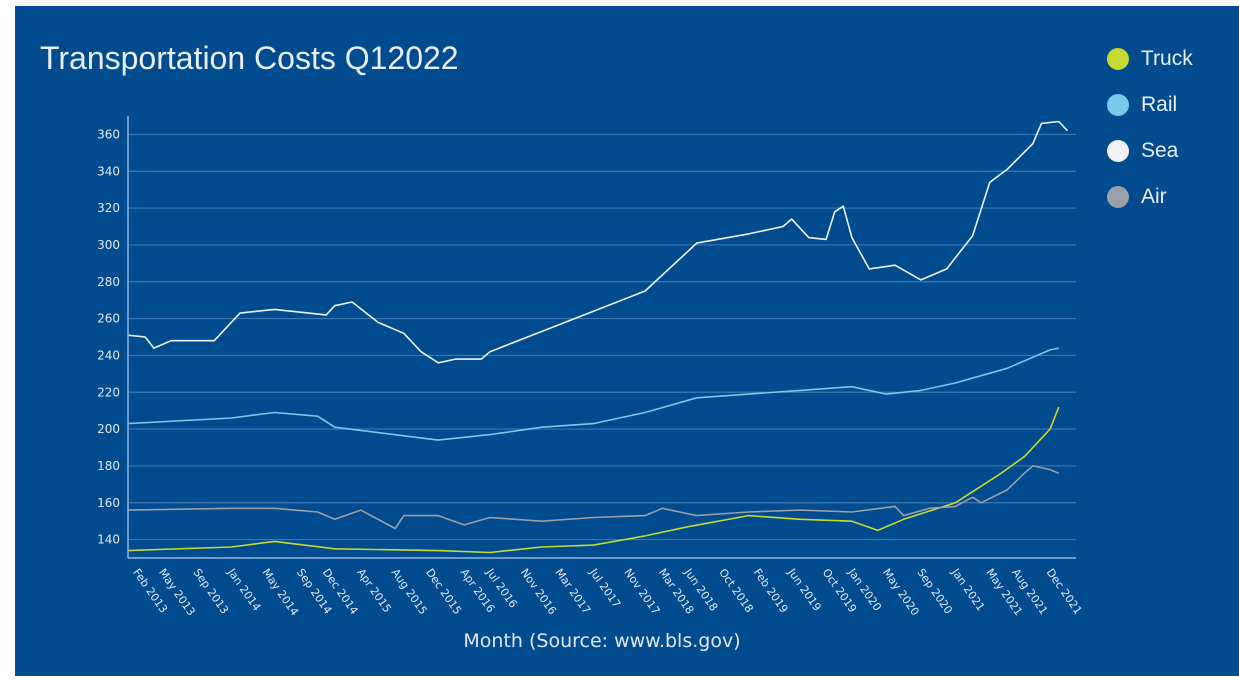  Describe the element at coordinates (1118, 59) in the screenshot. I see `legend-swatch-truck` at that location.